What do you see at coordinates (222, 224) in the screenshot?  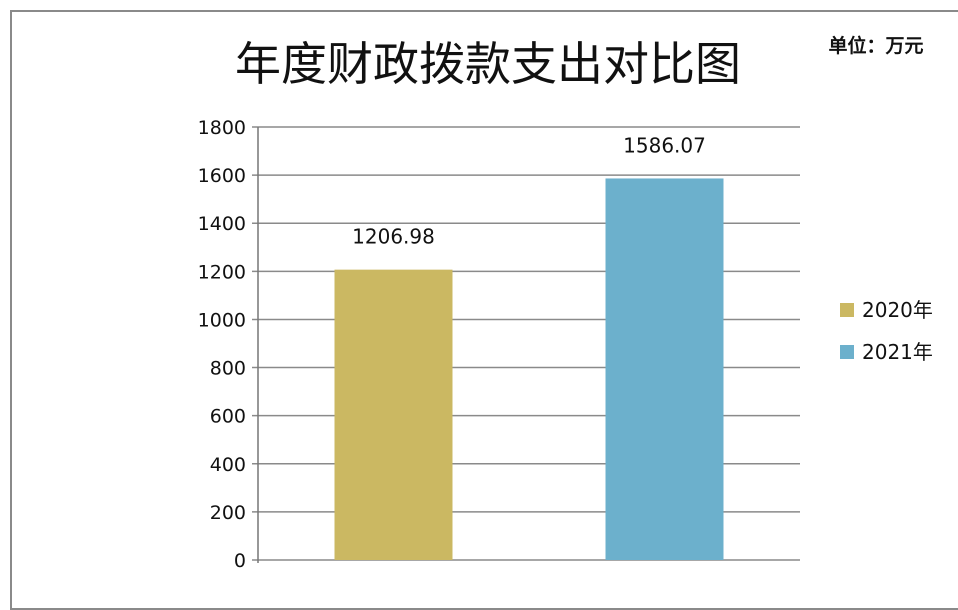 I see `y-tick-label: 1400` at bounding box center [222, 224].